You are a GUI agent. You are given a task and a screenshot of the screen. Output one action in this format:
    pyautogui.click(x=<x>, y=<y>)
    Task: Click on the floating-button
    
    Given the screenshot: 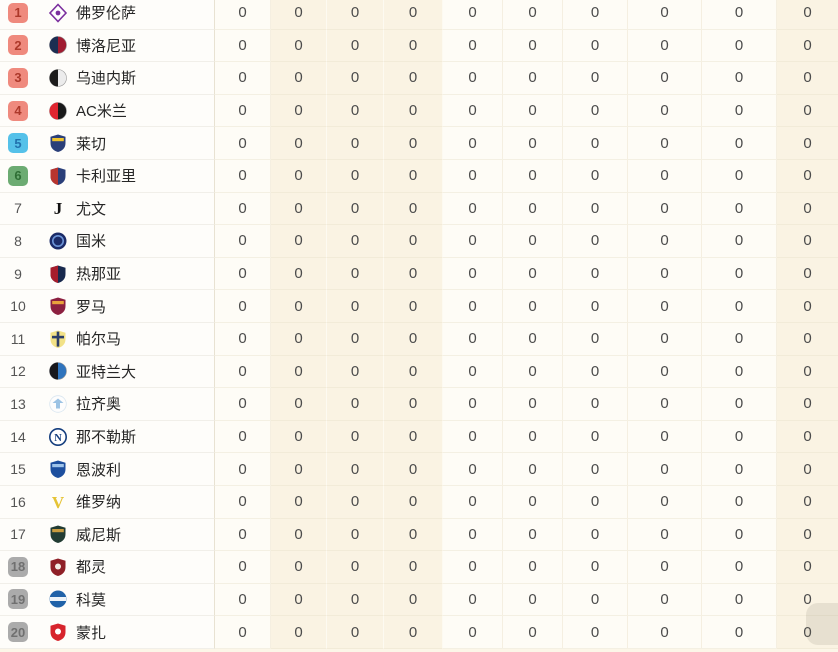 What is the action you would take?
    pyautogui.click(x=822, y=624)
    